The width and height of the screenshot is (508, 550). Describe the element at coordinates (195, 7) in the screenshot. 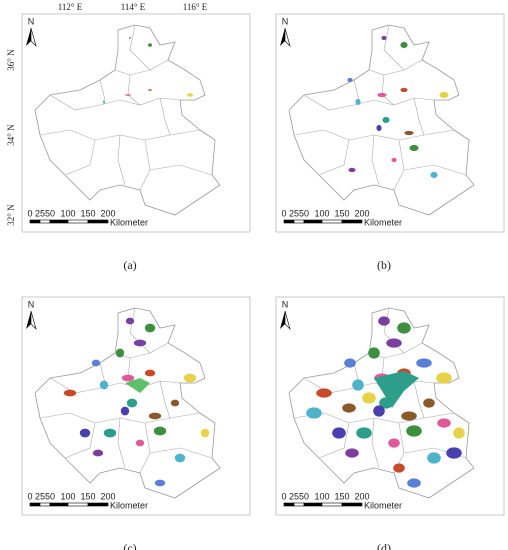

I see `longitude-label: 116° E` at that location.